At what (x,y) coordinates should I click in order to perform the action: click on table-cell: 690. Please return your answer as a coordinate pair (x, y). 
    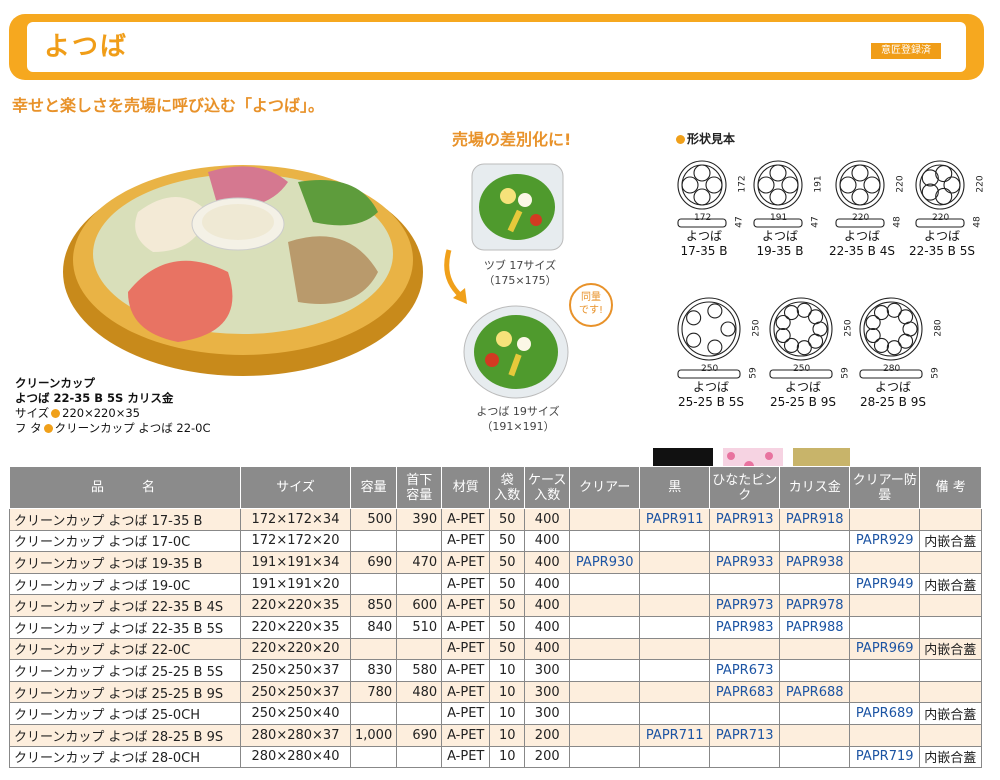
    Looking at the image, I should click on (419, 735).